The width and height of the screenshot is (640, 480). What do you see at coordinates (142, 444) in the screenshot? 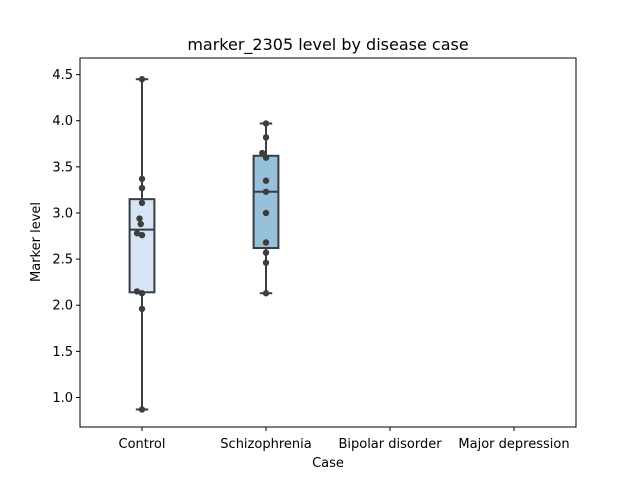
I see `x-tick-label: Control` at bounding box center [142, 444].